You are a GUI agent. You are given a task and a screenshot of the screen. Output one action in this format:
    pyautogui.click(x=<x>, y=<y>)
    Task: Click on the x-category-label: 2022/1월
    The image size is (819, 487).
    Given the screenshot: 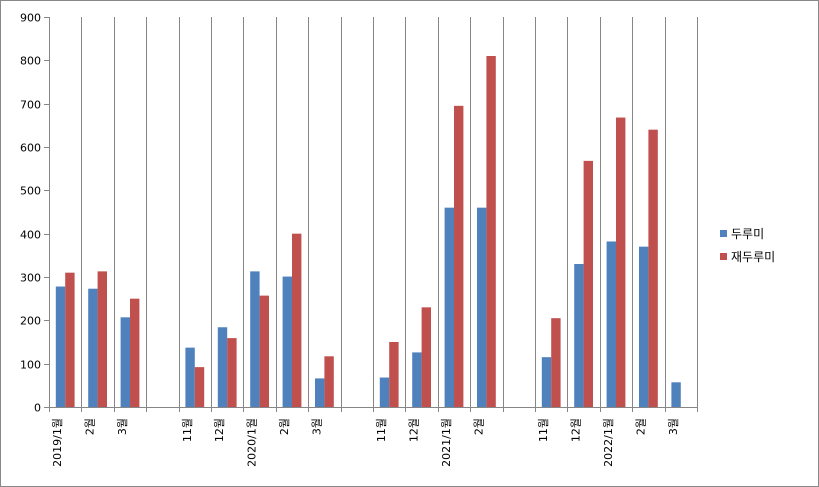 What is the action you would take?
    pyautogui.click(x=608, y=442)
    